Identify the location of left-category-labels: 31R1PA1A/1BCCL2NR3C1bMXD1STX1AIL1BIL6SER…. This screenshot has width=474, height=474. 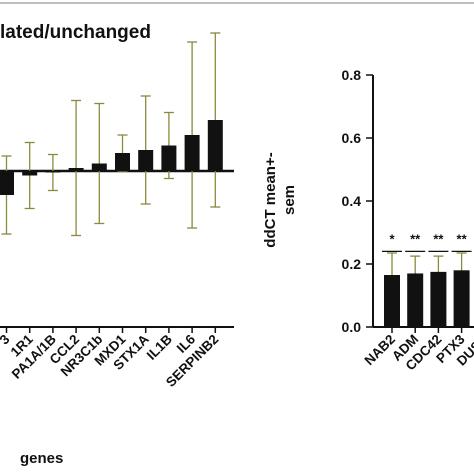
(110, 360).